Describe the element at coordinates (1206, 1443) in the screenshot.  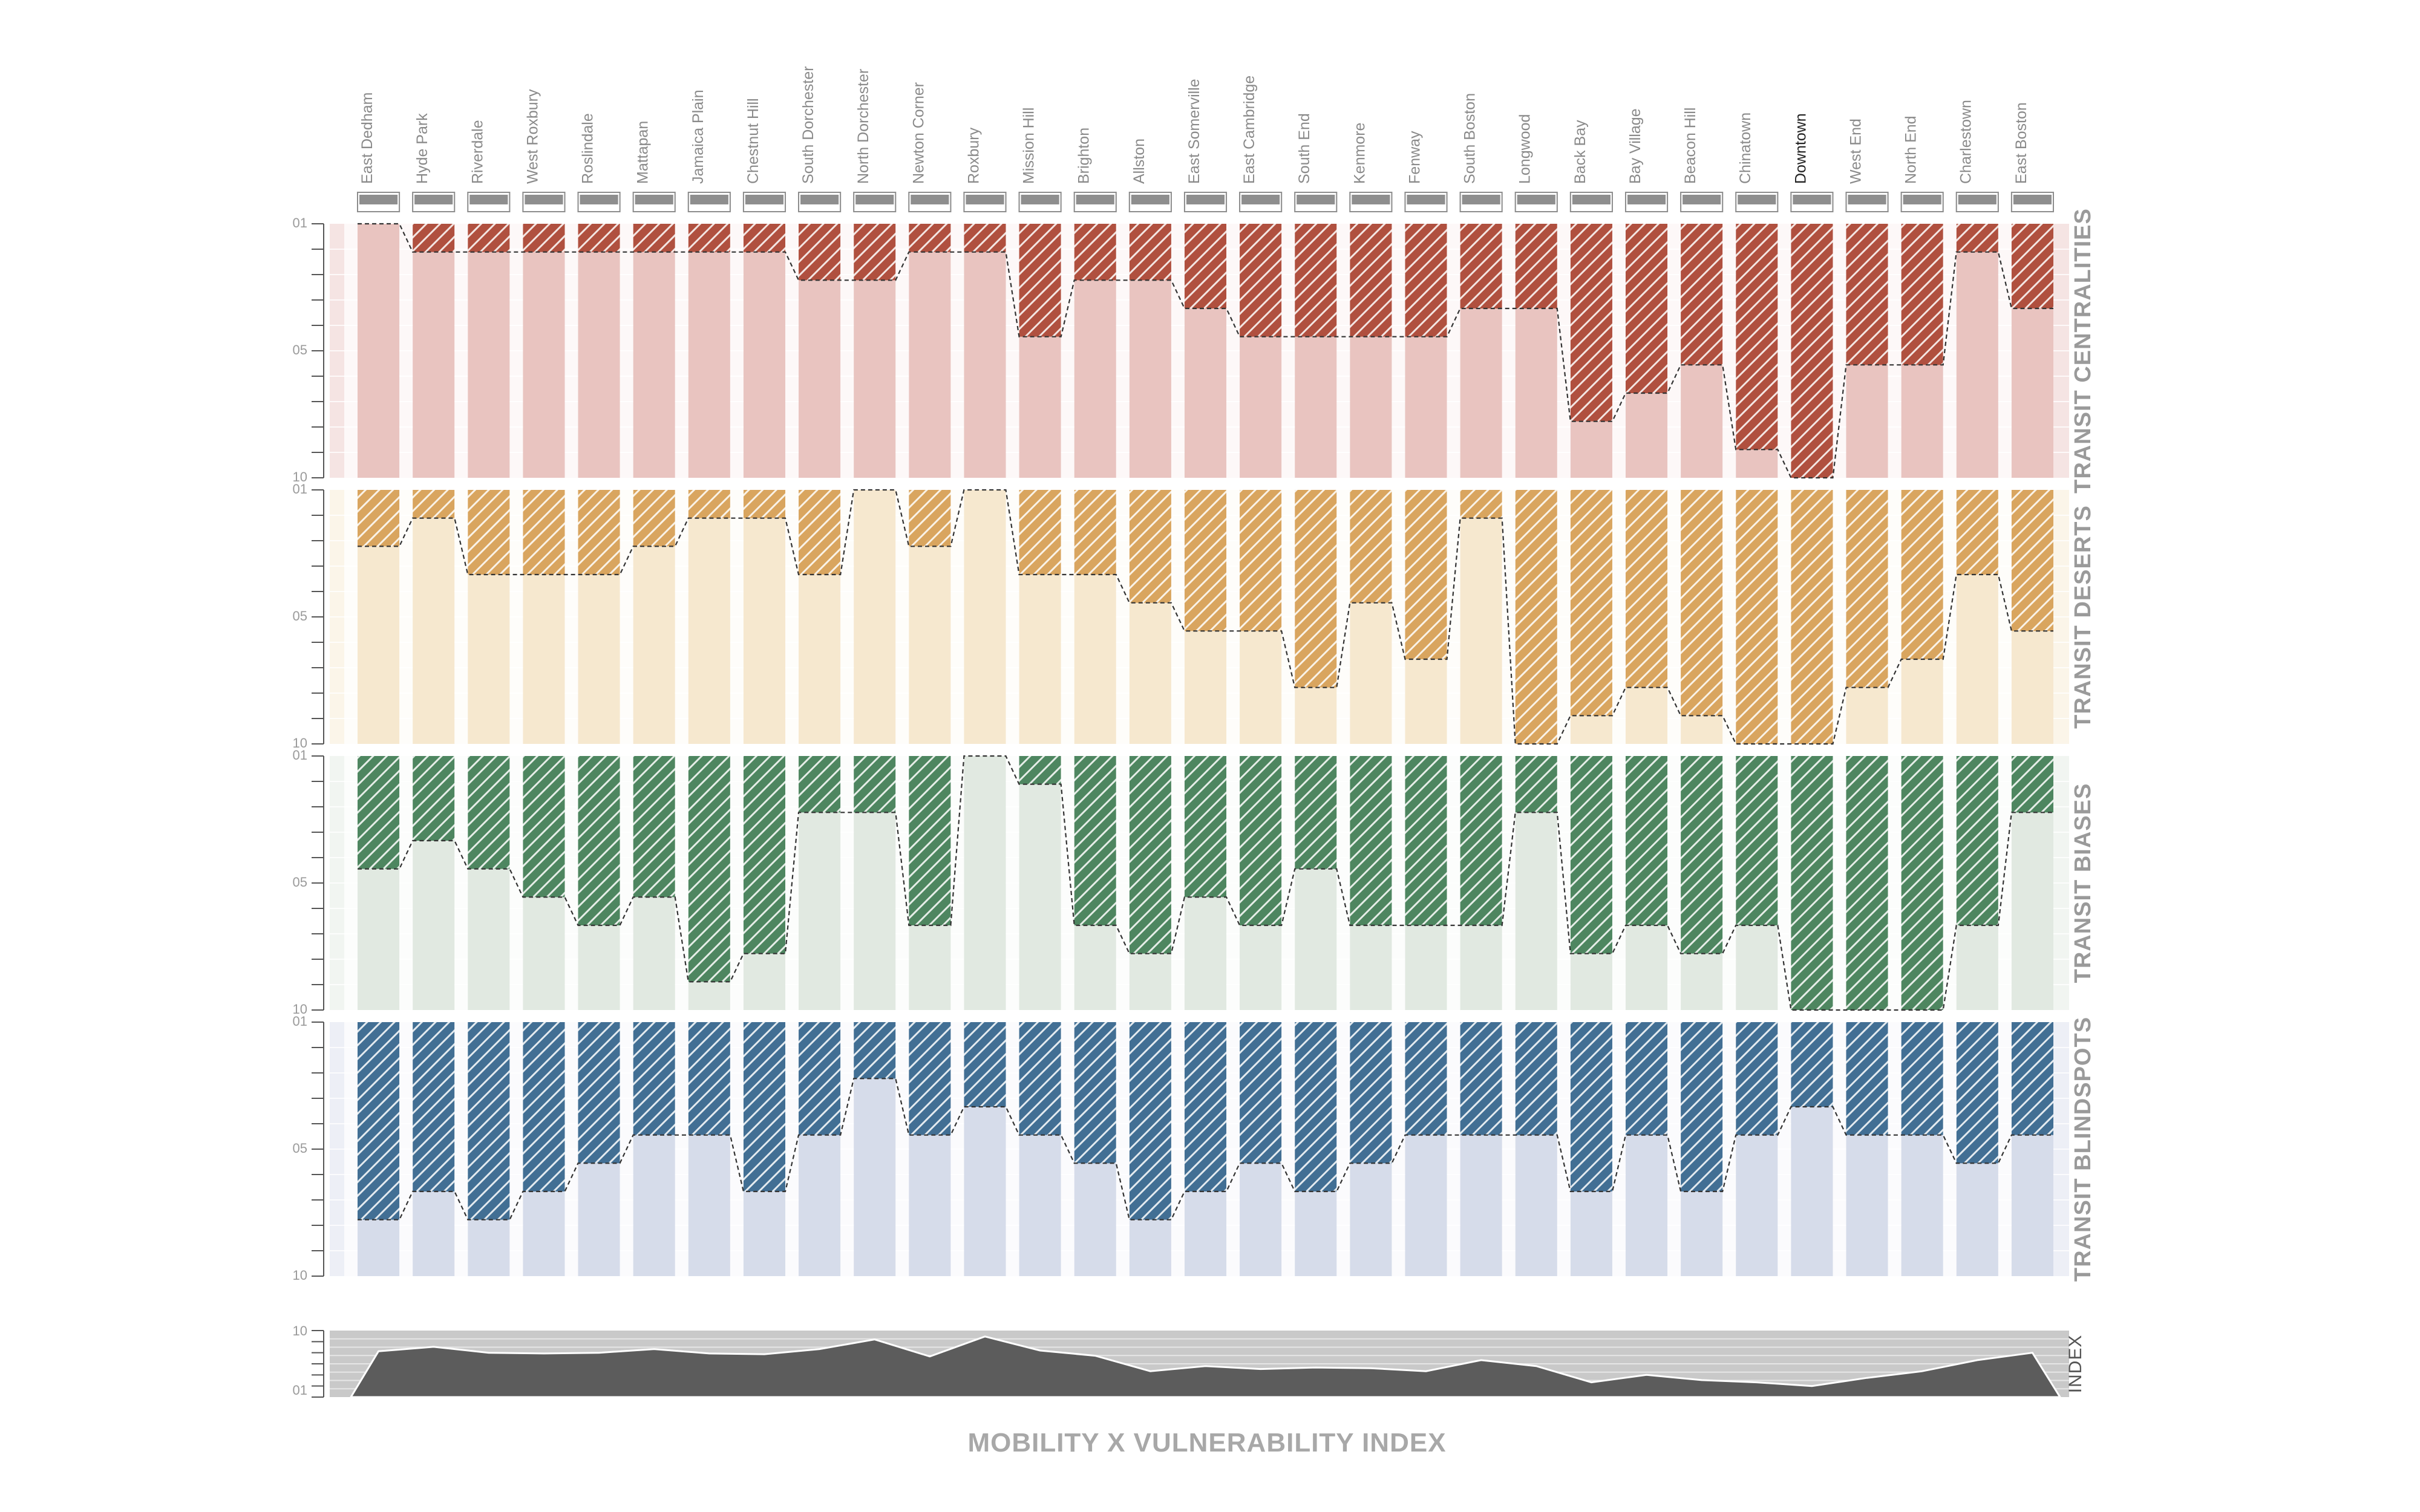
I see `x-axis-title: MOBILITY X VULNERABILITY INDEX` at that location.